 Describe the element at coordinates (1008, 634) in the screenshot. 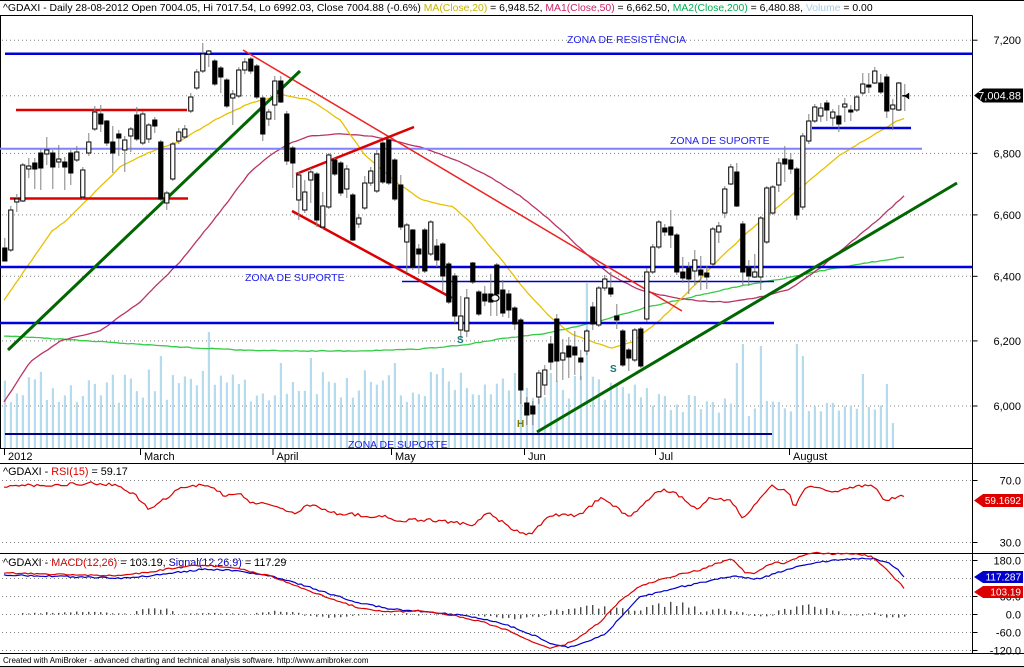

I see `svg-text: -60.0` at that location.